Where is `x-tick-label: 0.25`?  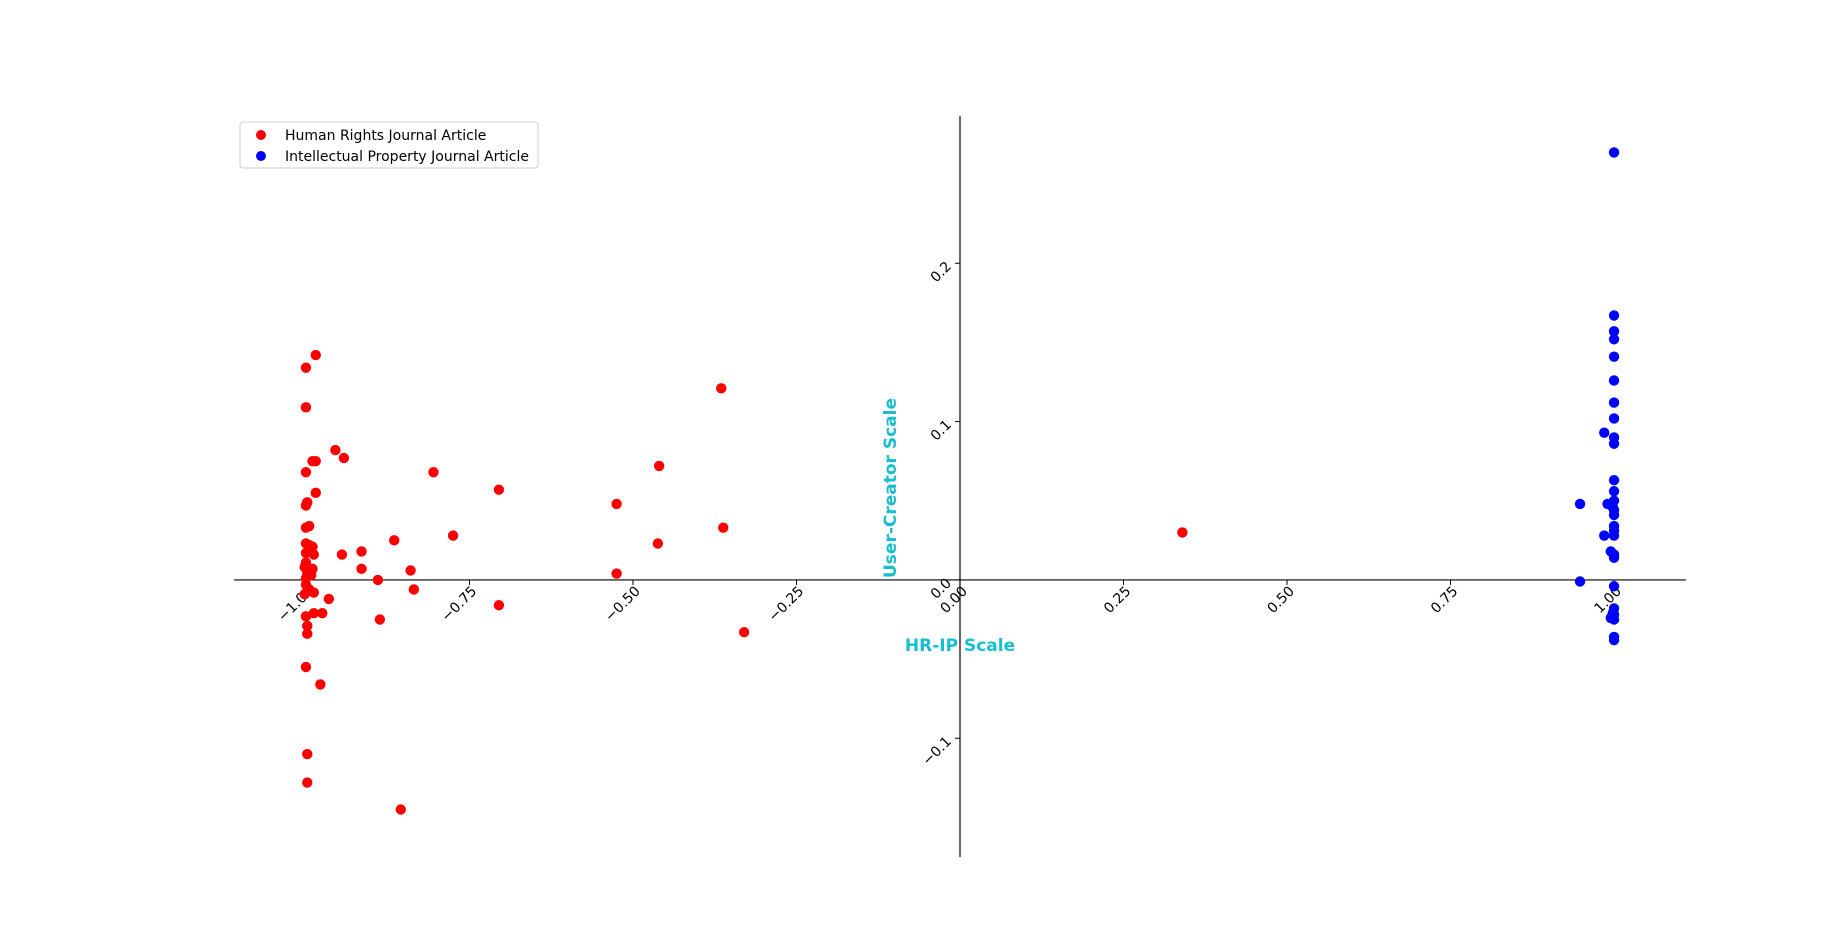
x-tick-label: 0.25 is located at coordinates (1117, 599).